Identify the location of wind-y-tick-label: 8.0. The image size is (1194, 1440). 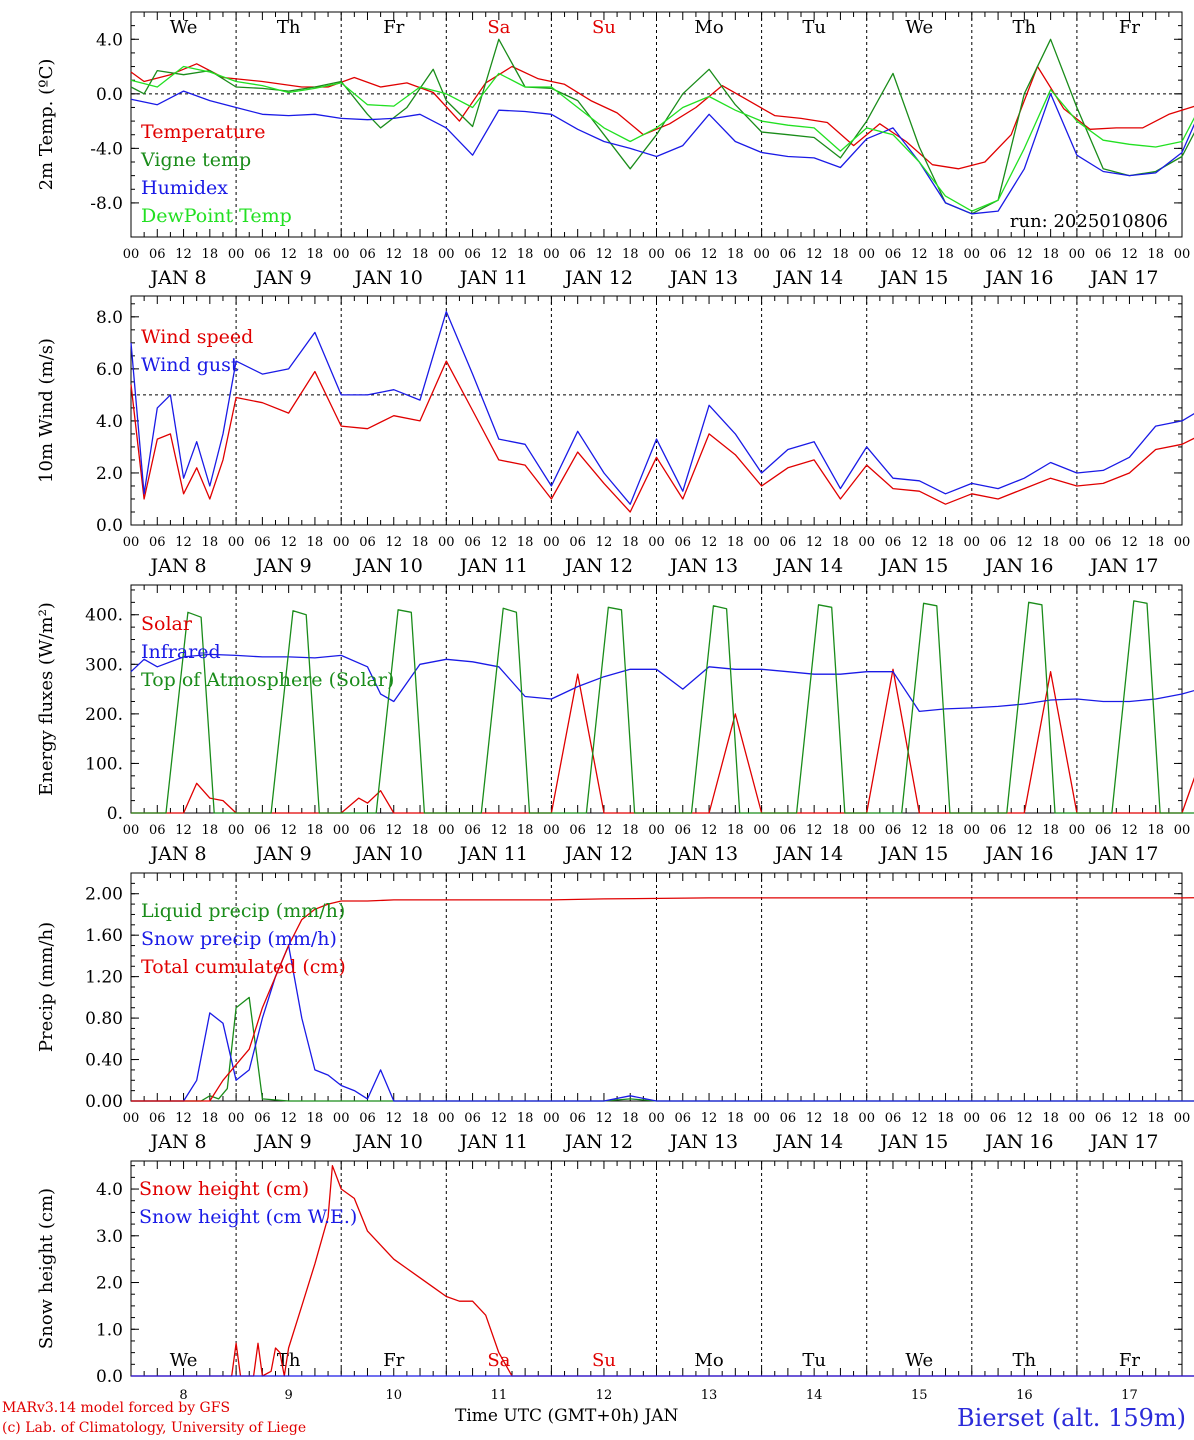
(109, 318).